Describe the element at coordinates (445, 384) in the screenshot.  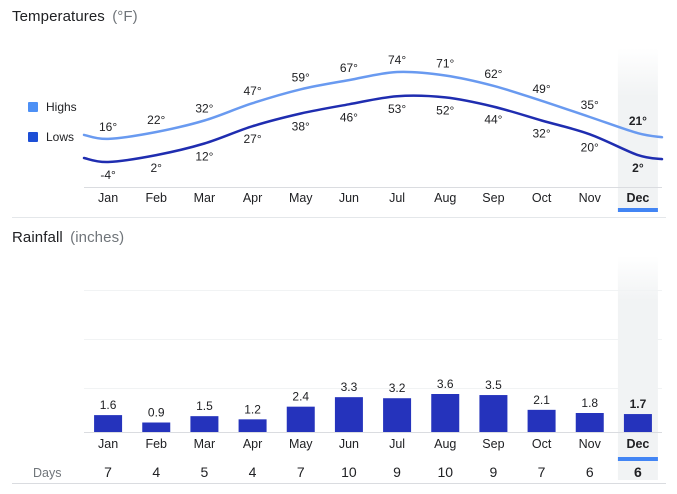
I see `rain-value-label: 3.6` at that location.